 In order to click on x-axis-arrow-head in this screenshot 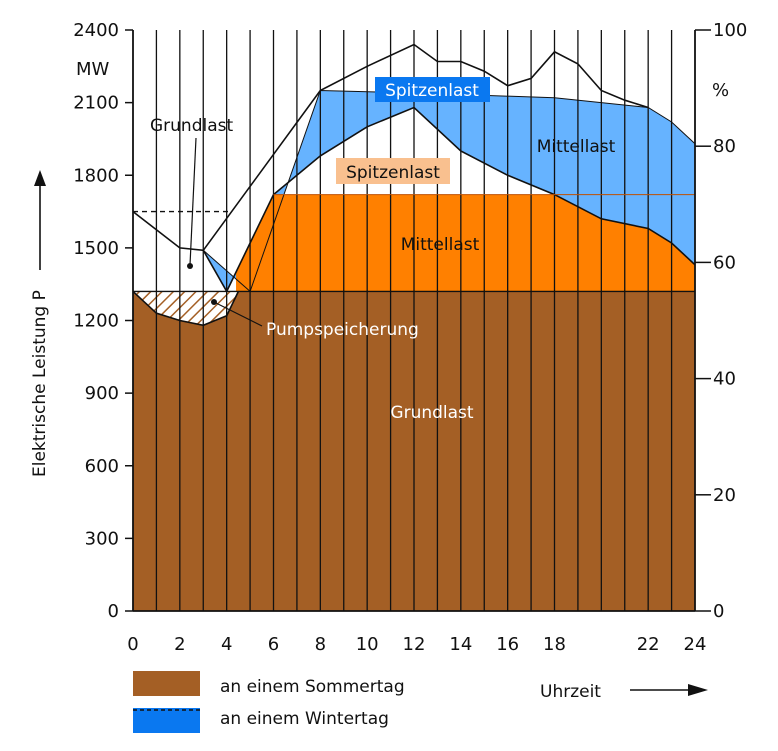, I will do `click(698, 690)`.